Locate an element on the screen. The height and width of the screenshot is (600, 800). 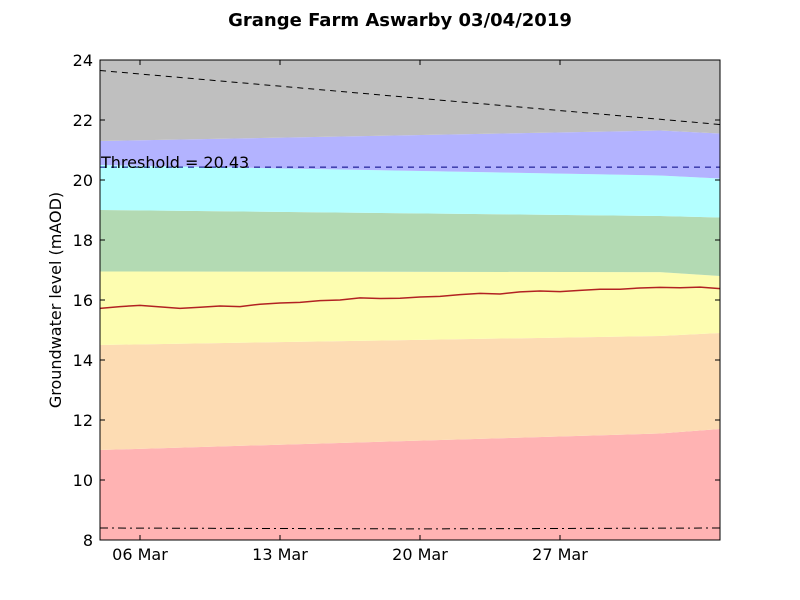
annotations: Threshold = 20.43 is located at coordinates (174, 162).